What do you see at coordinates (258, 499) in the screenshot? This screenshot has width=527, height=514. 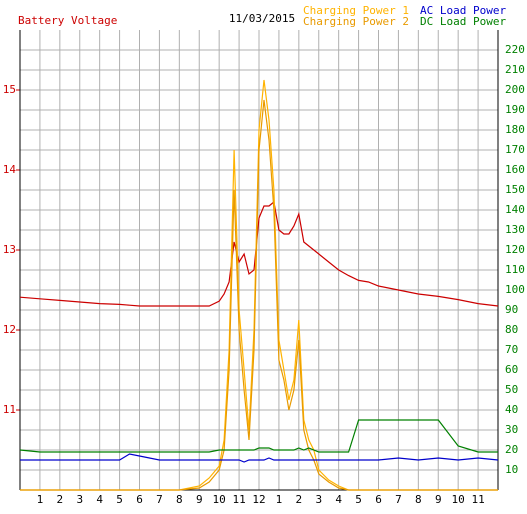 I see `x-tick-label: 12` at bounding box center [258, 499].